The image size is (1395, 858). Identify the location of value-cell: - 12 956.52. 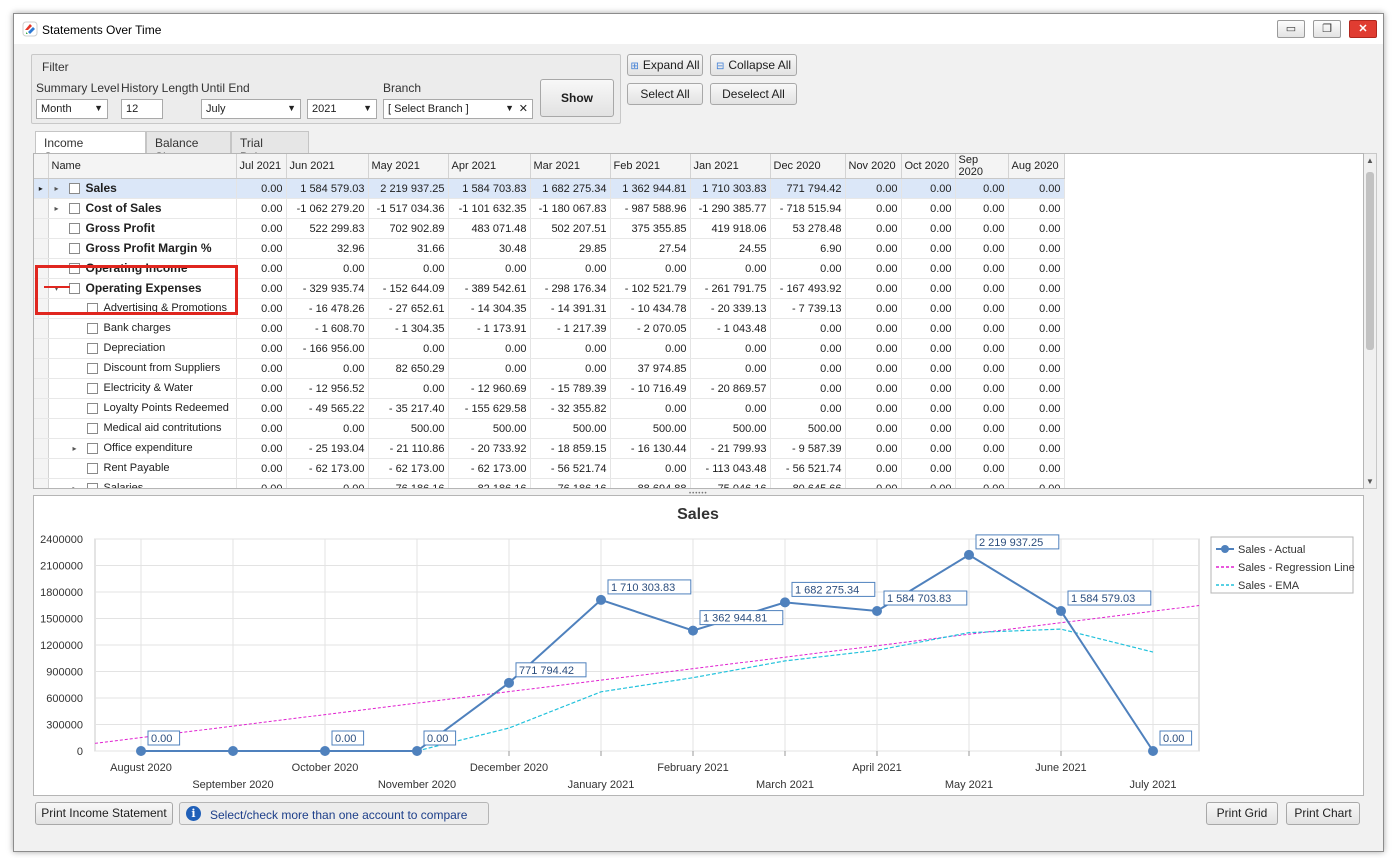
(327, 388).